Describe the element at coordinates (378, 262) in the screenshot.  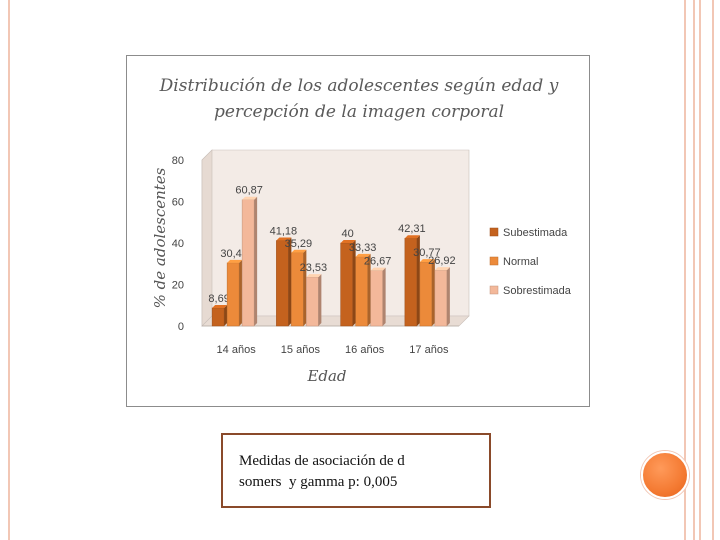
I see `data-label: 26,67` at that location.